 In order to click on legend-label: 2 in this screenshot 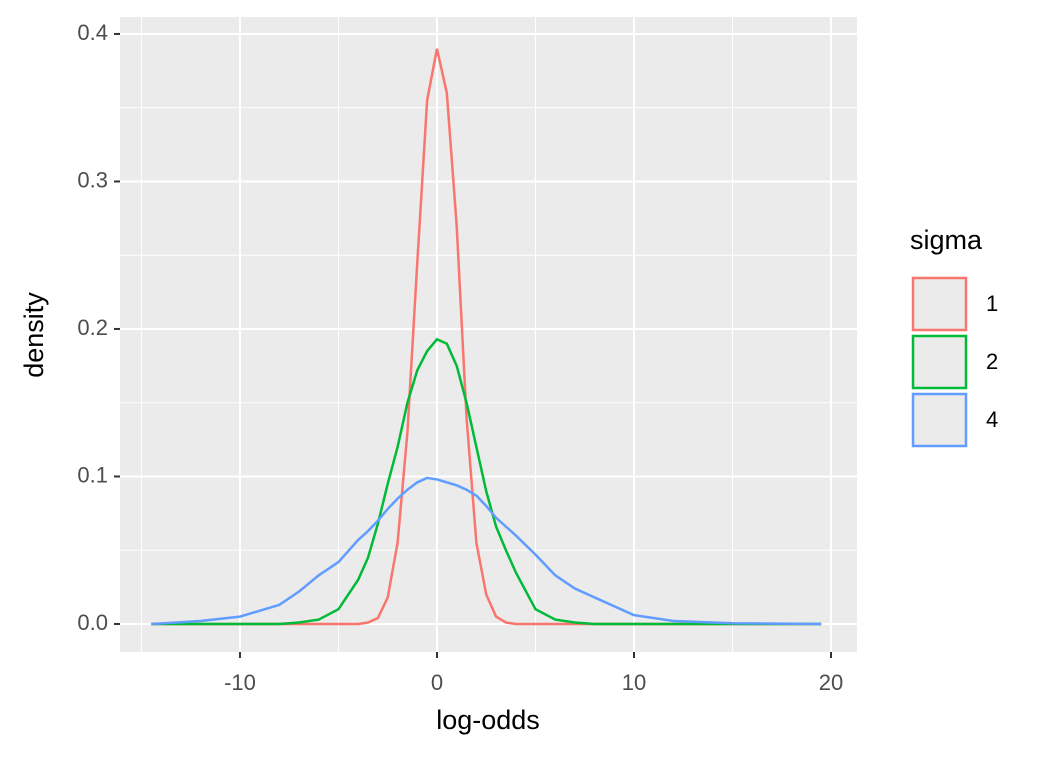, I will do `click(992, 361)`.